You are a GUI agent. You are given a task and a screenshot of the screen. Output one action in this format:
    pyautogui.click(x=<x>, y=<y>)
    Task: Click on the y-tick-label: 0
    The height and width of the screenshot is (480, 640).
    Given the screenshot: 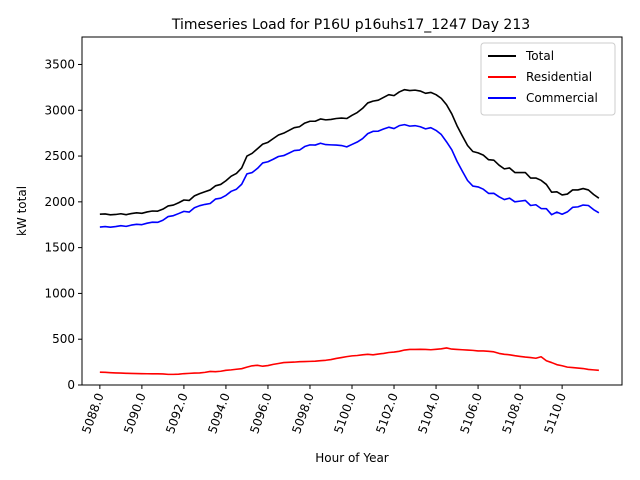 What is the action you would take?
    pyautogui.click(x=71, y=385)
    